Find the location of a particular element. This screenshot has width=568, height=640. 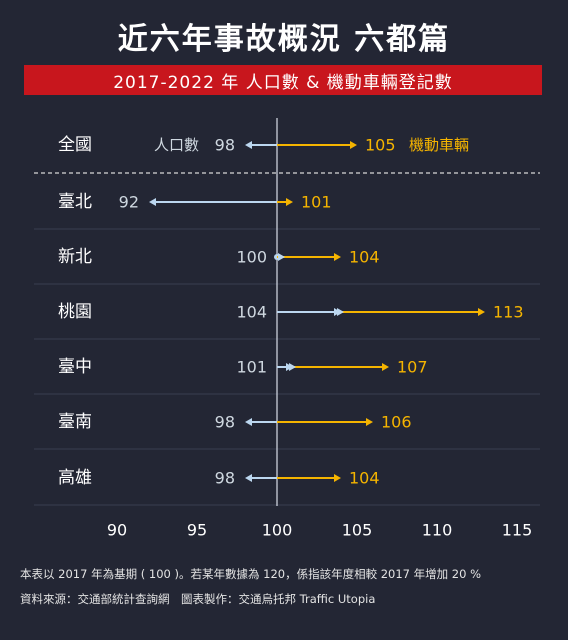

vehicles-value-label: 105 is located at coordinates (380, 145).